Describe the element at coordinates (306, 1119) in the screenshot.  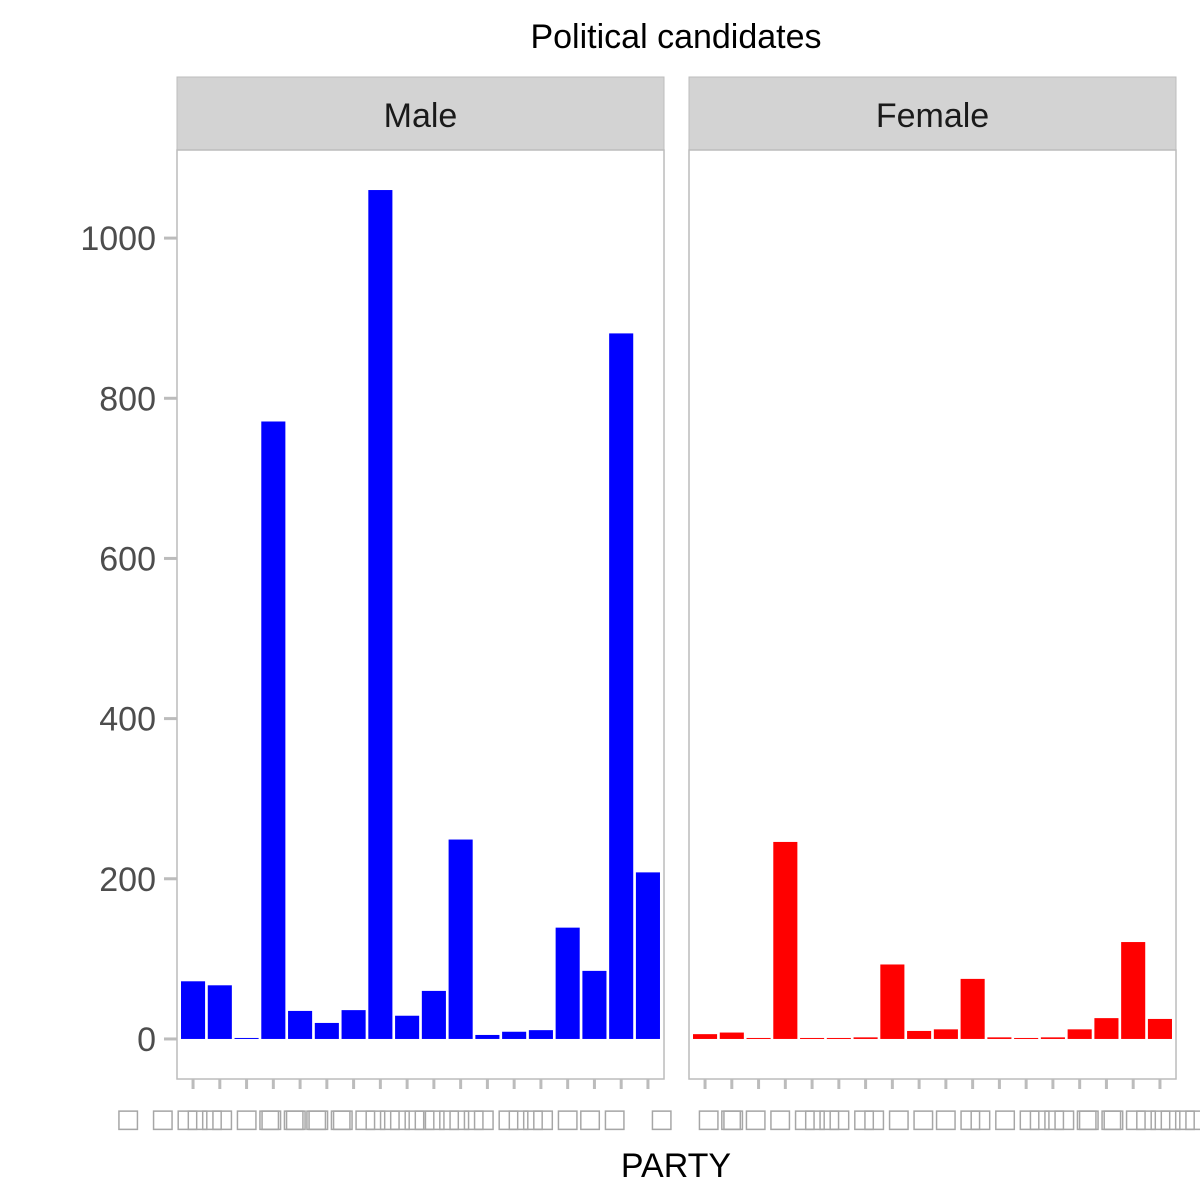
I see `x-tick-label-4: □□□□` at that location.